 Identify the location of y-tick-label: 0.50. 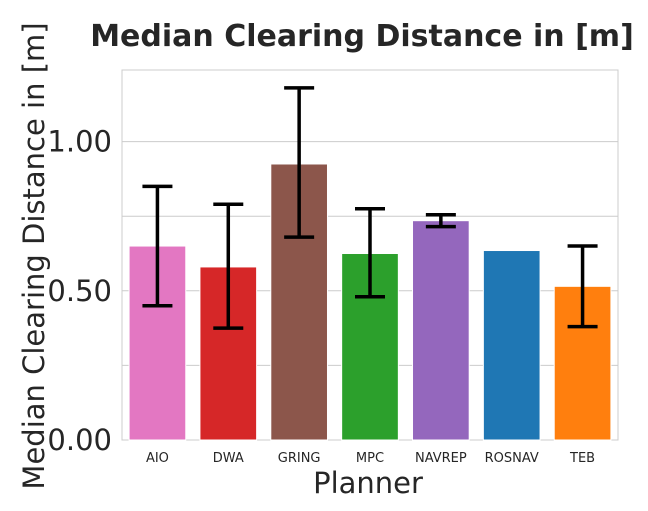
(79, 291).